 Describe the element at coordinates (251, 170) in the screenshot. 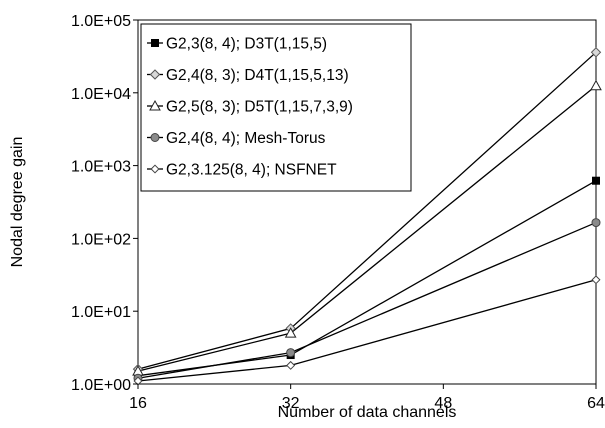

I see `legend-label: G2,3.125(8, 4); NSFNET` at that location.